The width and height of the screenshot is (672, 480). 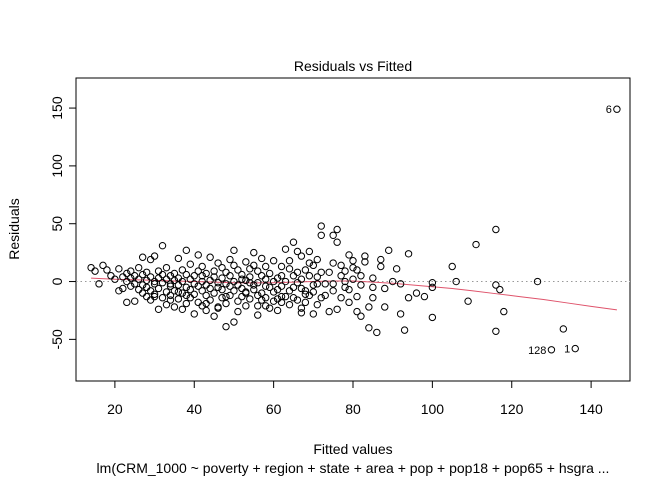 I want to click on y-axis-label: Residuals, so click(x=14, y=228).